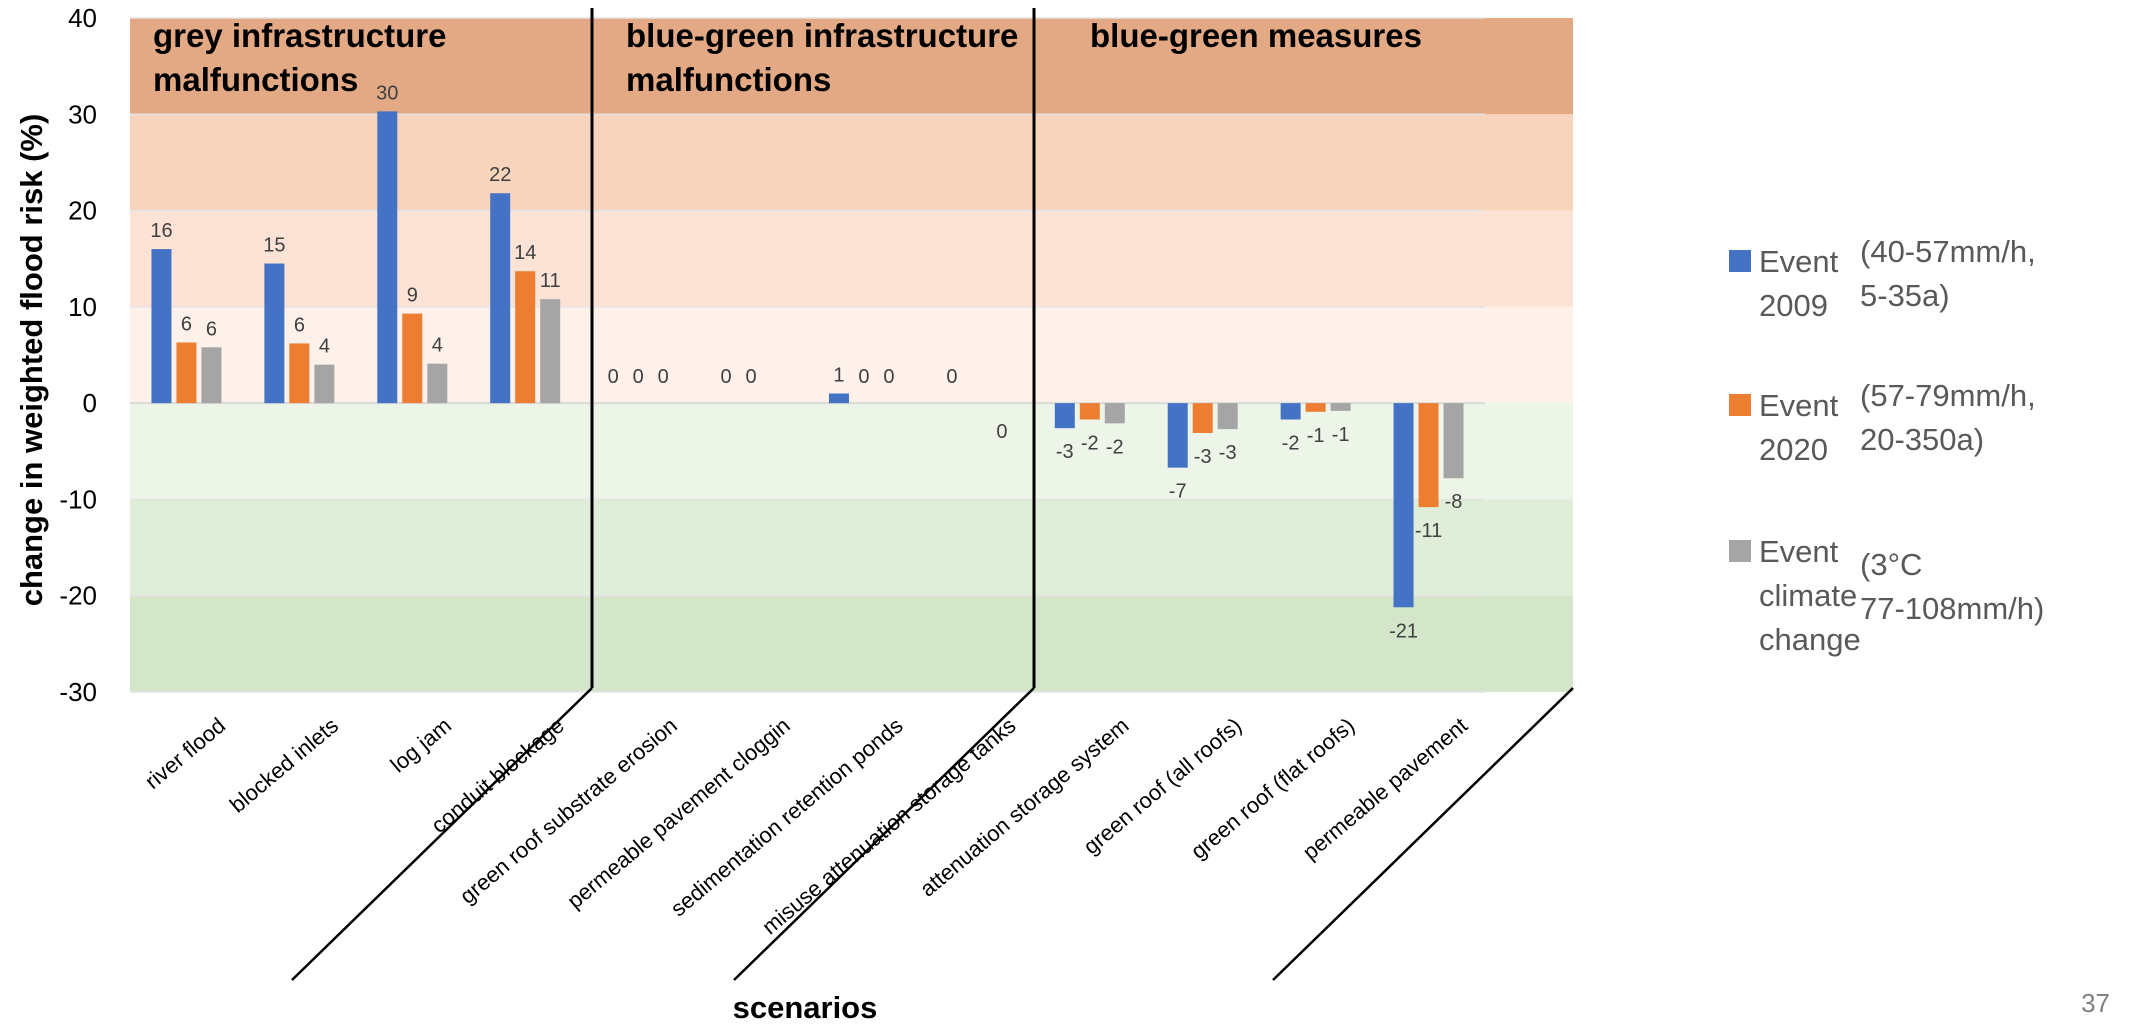 The height and width of the screenshot is (1025, 2129). Describe the element at coordinates (1948, 395) in the screenshot. I see `legend-detail: (57-79mm/h,` at that location.